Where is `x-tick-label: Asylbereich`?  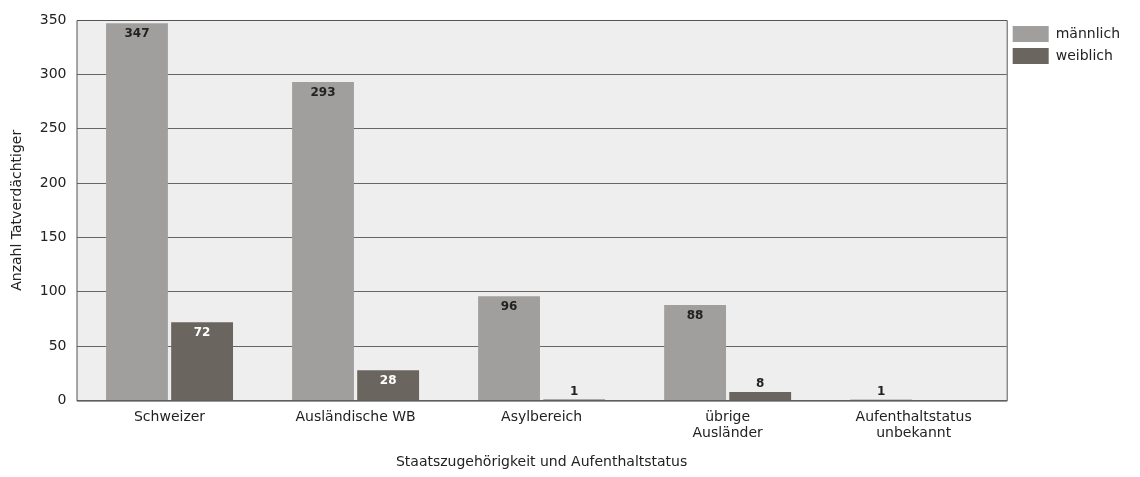 x-tick-label: Asylbereich is located at coordinates (542, 415).